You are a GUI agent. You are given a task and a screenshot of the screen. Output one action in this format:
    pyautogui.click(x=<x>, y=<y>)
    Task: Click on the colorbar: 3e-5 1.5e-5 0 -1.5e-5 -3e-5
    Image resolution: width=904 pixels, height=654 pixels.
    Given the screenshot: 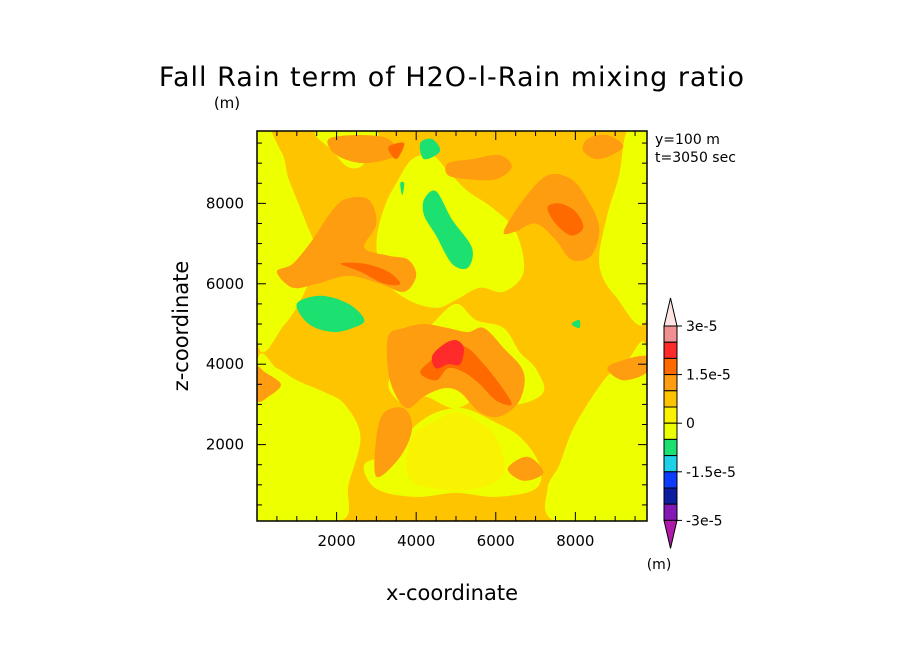 What is the action you would take?
    pyautogui.click(x=699, y=423)
    